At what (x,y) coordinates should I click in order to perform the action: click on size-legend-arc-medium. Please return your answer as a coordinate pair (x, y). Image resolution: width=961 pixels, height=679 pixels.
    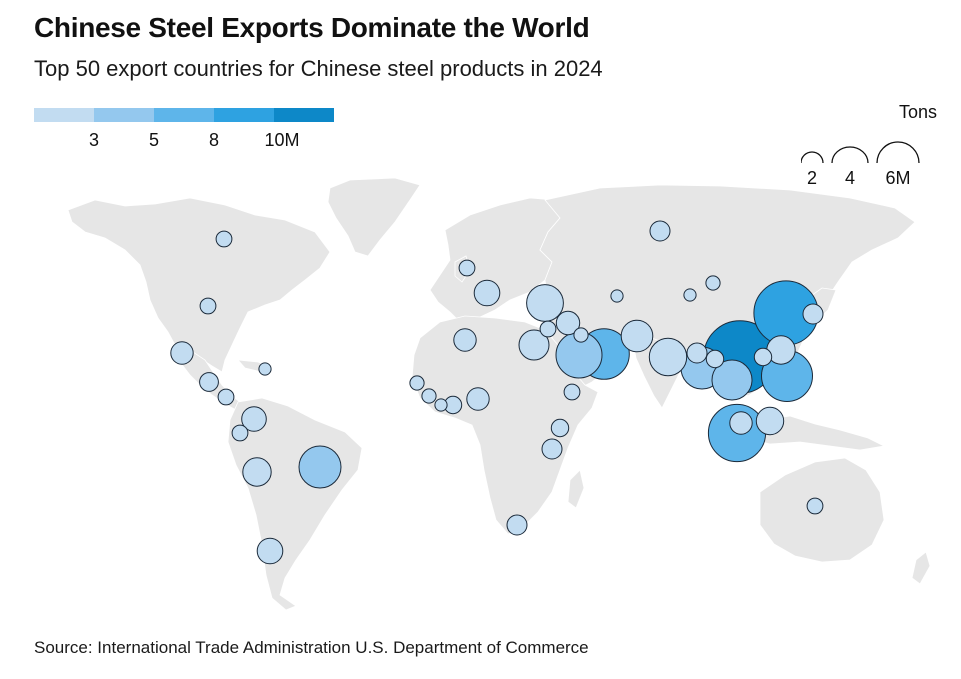
    Looking at the image, I should click on (850, 155).